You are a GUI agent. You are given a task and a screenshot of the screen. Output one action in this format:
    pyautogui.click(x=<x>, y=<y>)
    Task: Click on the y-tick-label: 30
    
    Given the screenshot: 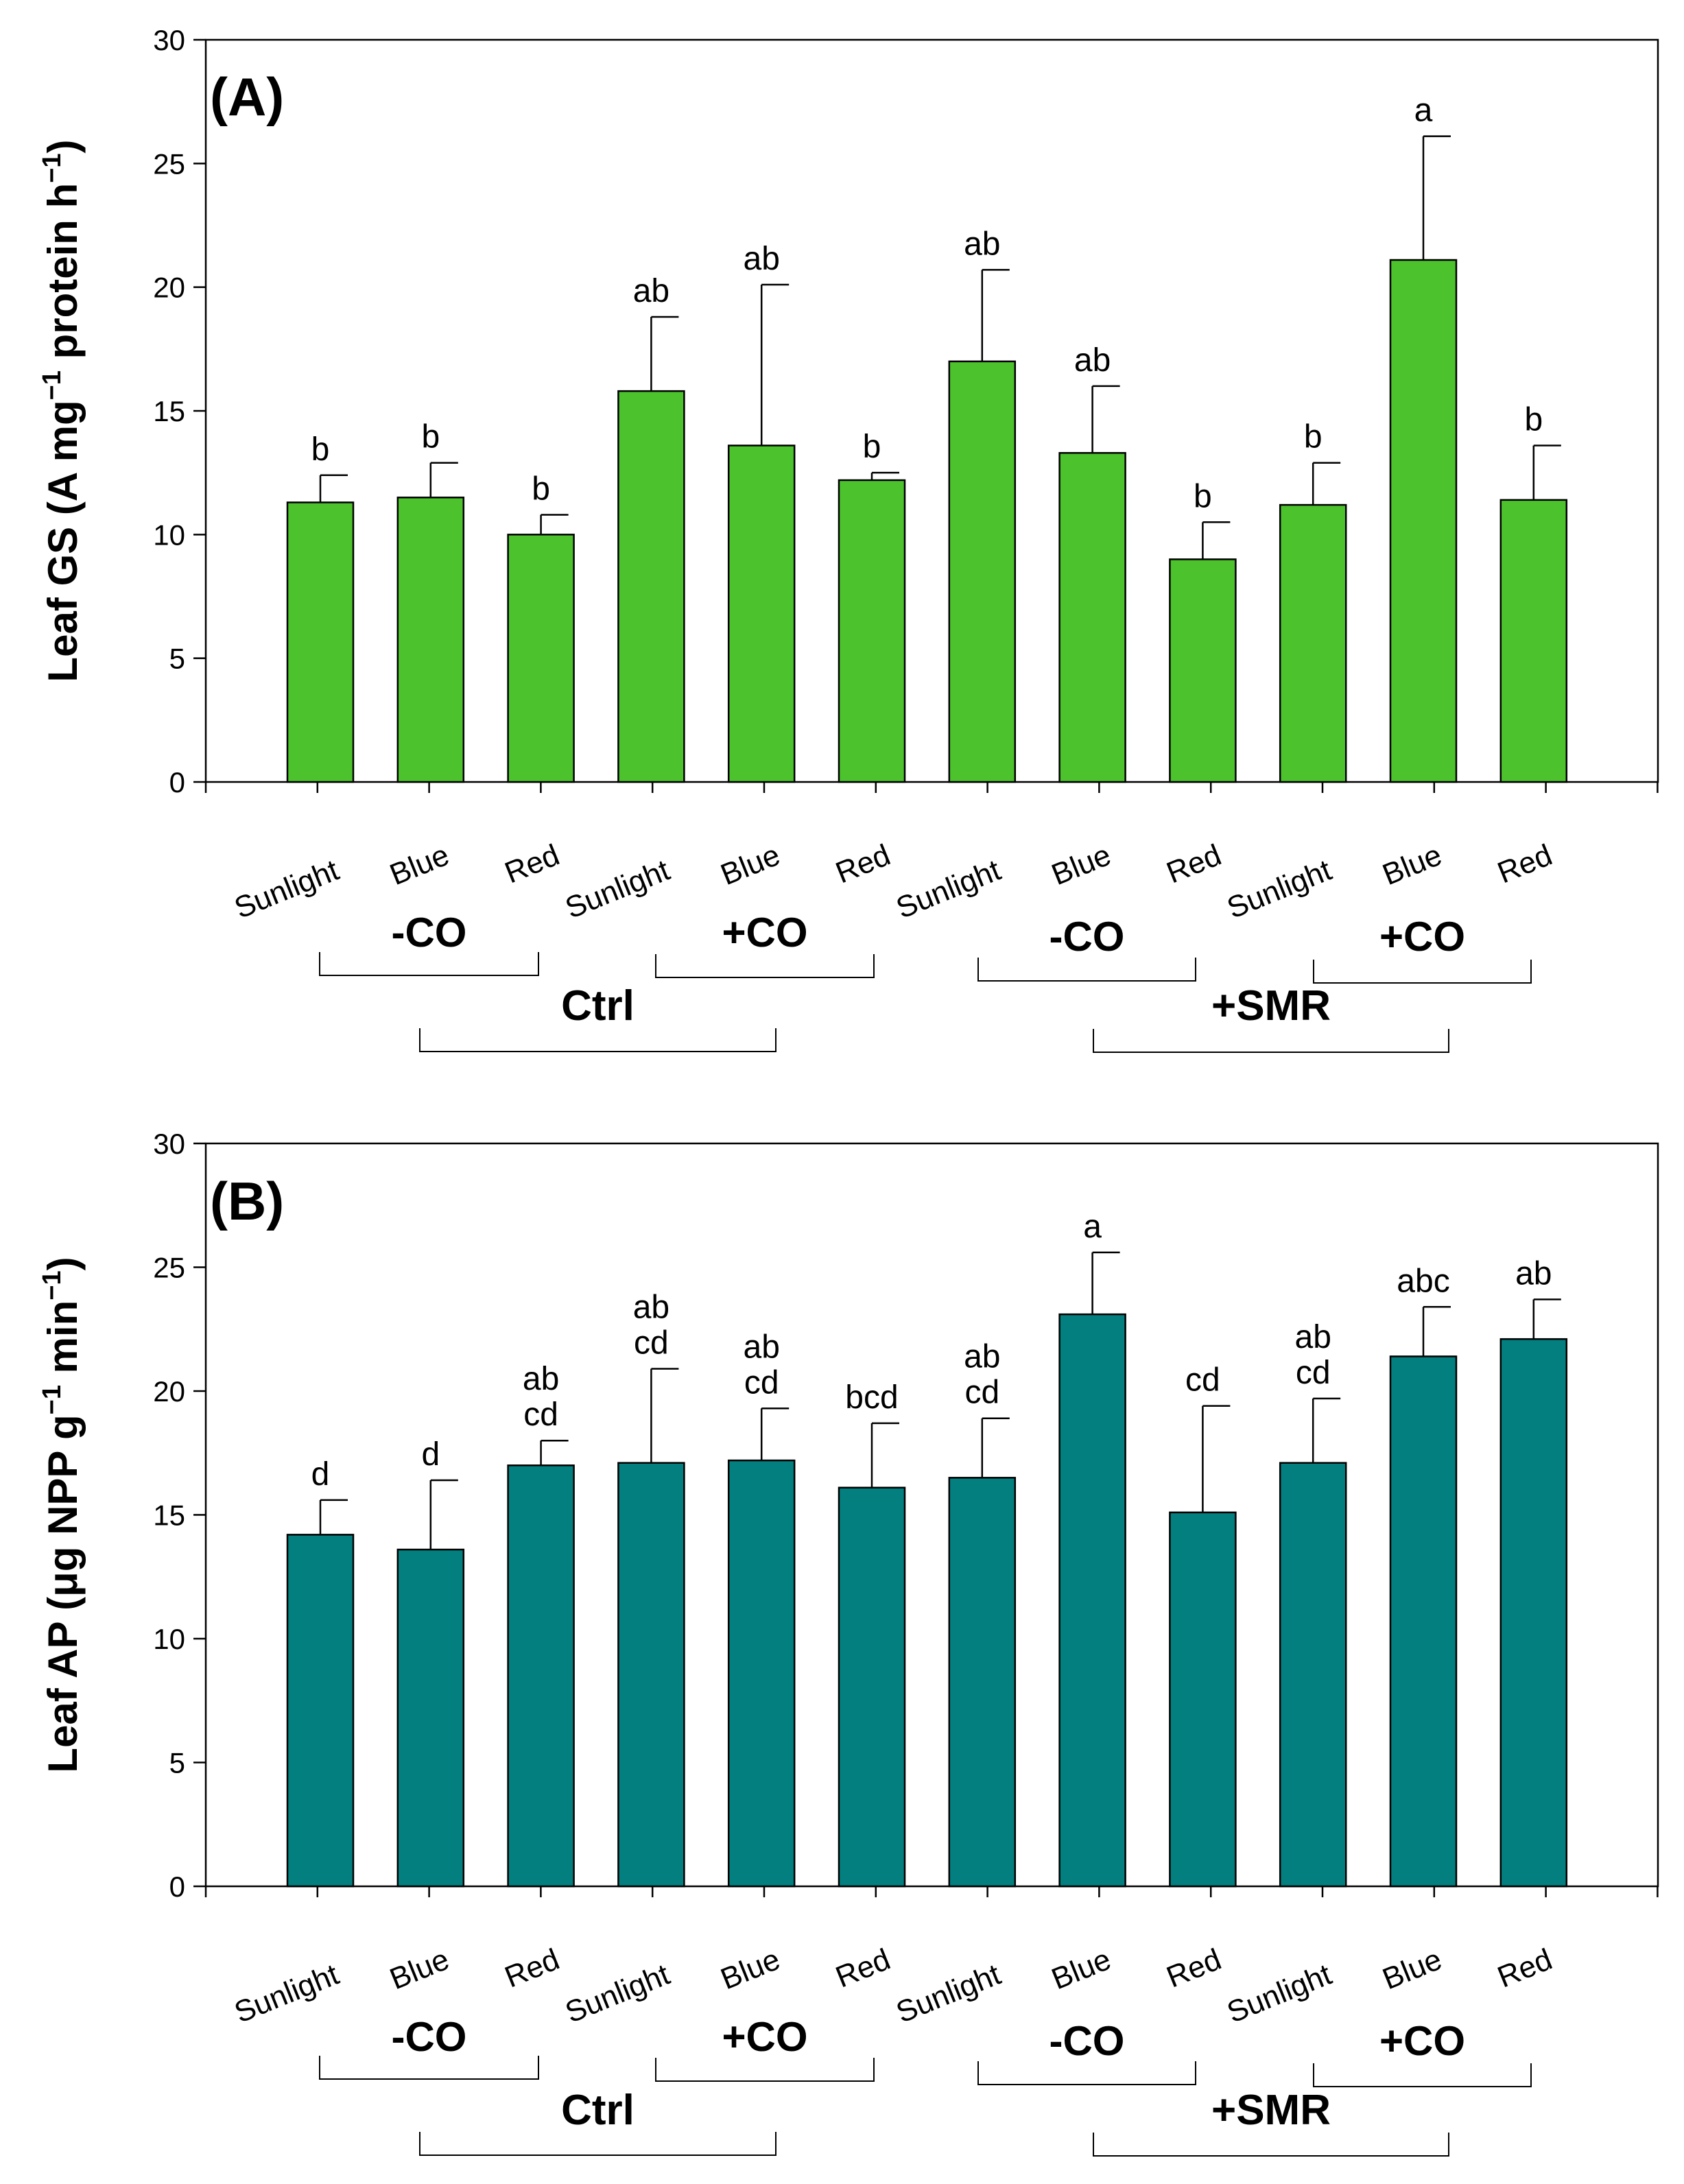 What is the action you would take?
    pyautogui.click(x=169, y=1144)
    